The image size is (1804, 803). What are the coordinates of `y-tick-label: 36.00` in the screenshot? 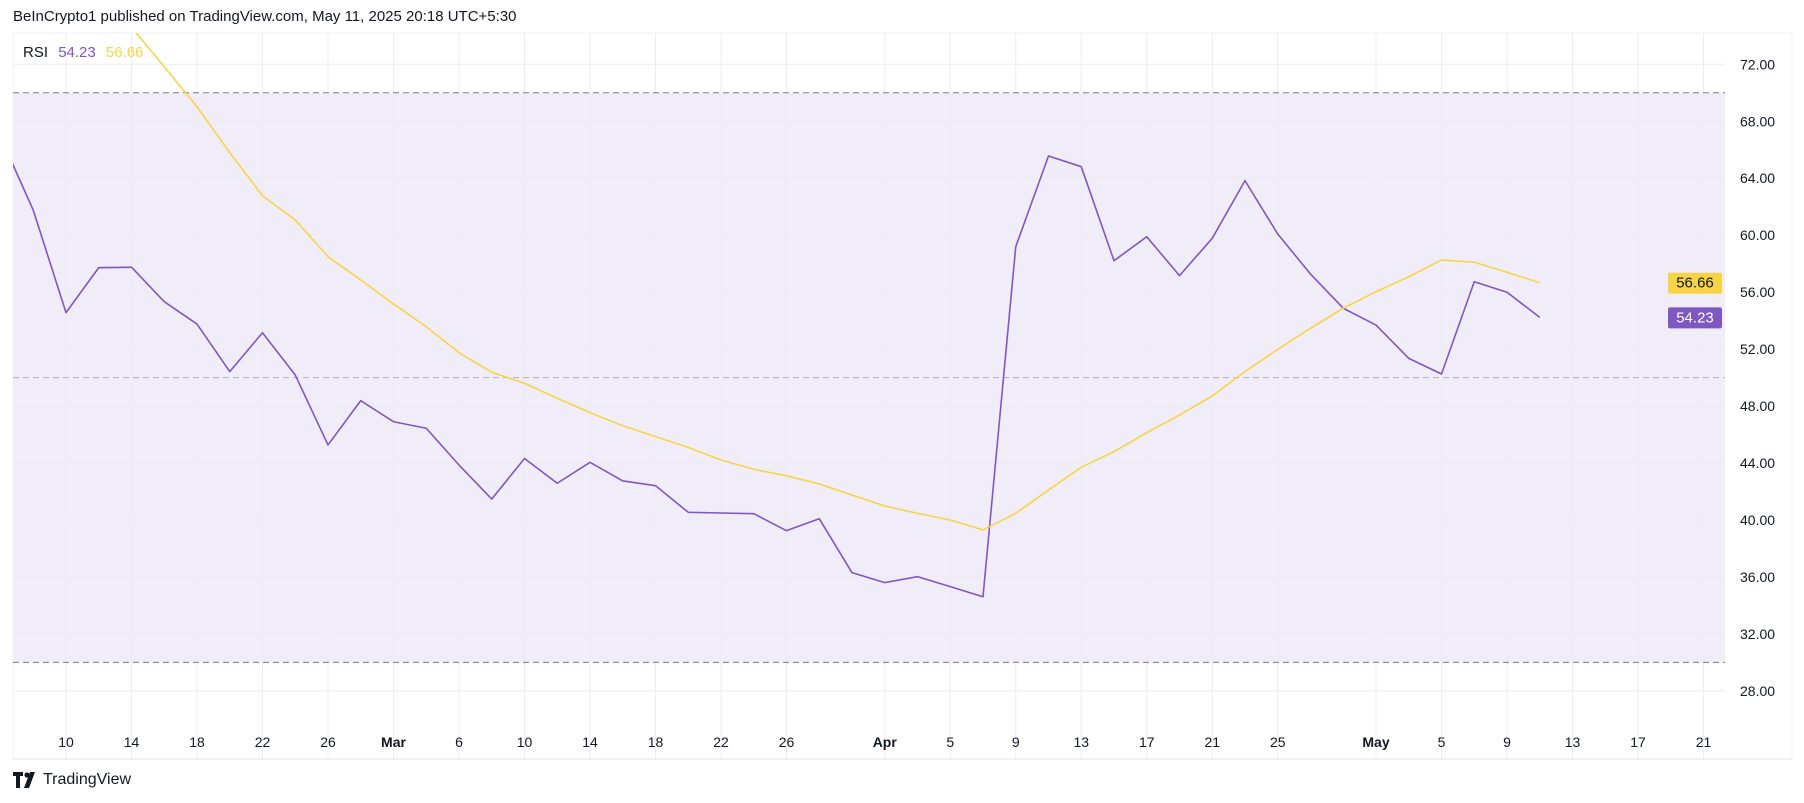 It's located at (1757, 577).